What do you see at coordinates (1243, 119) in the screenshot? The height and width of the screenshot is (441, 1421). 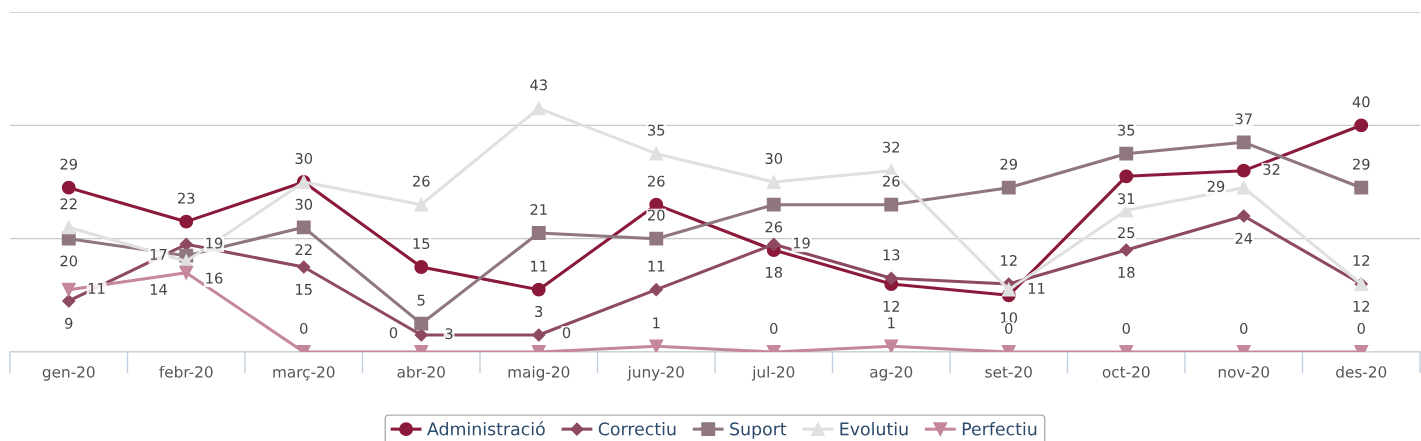 I see `data-label: 37` at bounding box center [1243, 119].